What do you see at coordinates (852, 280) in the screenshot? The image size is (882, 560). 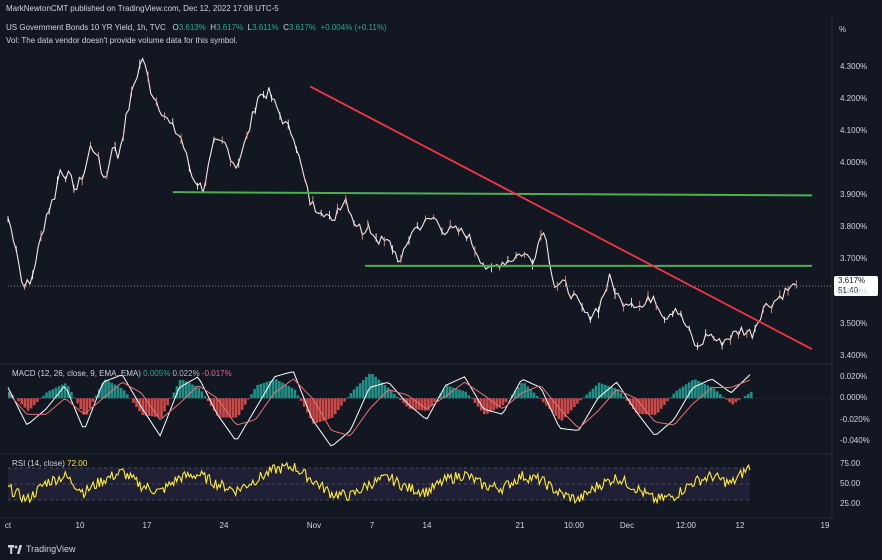 I see `last-price-value: 3.617%` at bounding box center [852, 280].